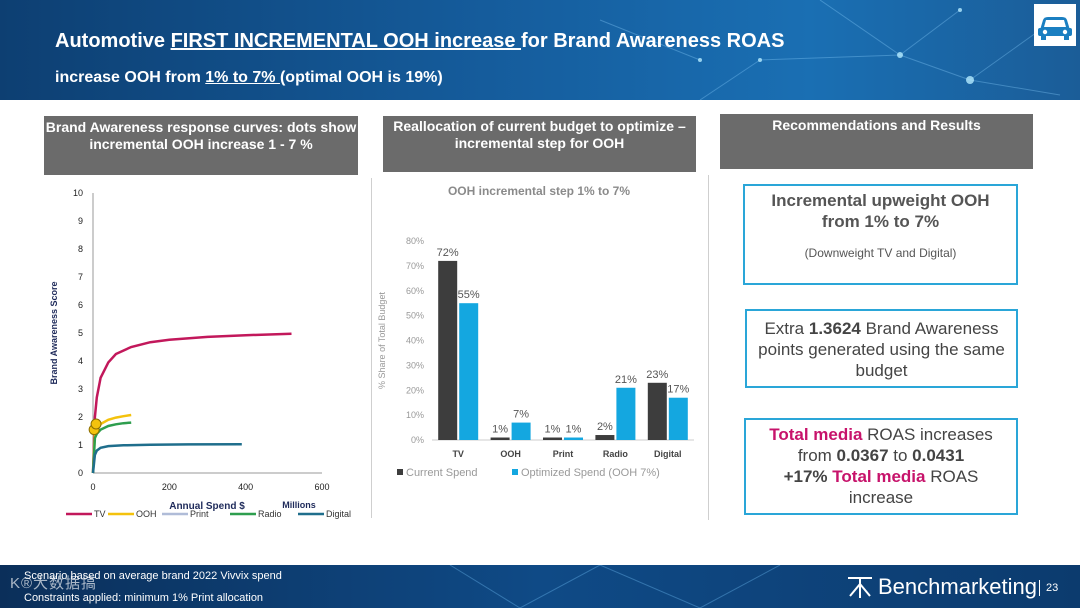 This screenshot has height=608, width=1080. I want to click on y-tick-label: 6, so click(80, 305).